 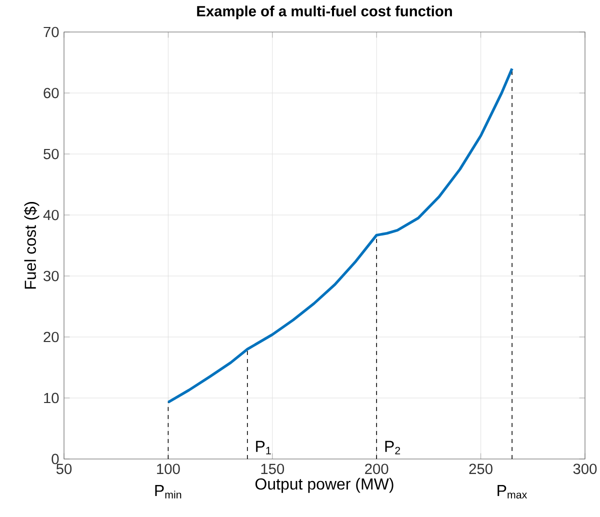 I want to click on ref-line-label: P$_{max}$, so click(x=513, y=492).